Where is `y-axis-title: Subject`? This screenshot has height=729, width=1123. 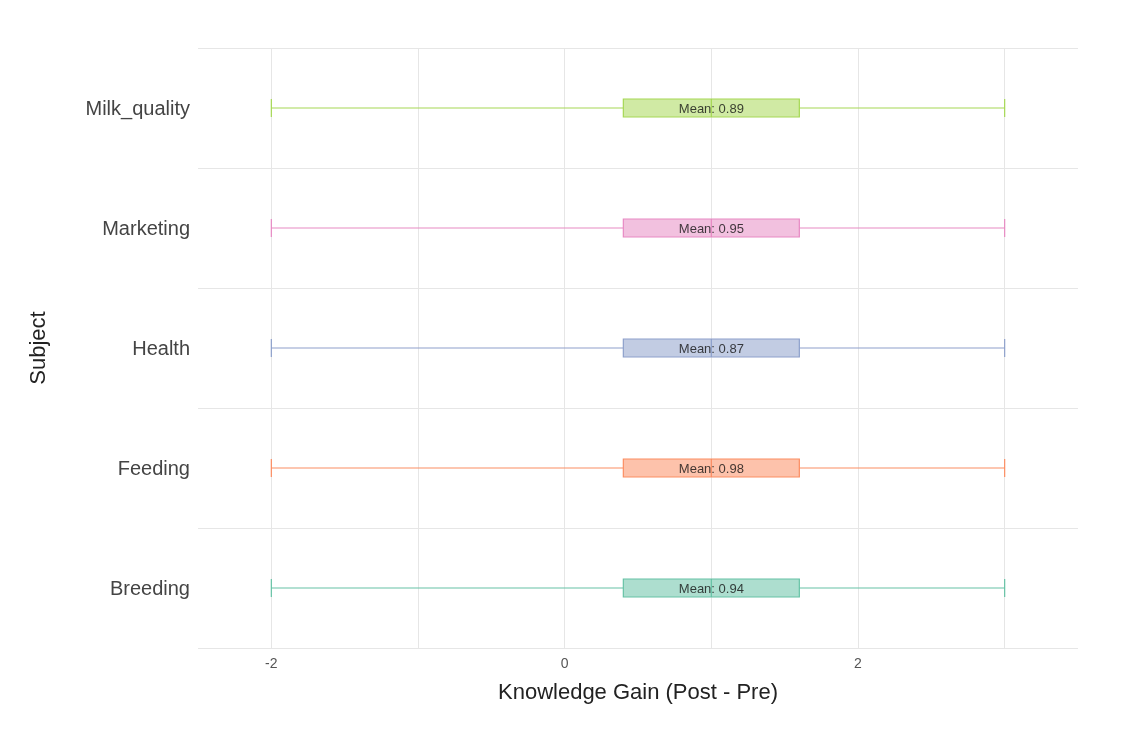
y-axis-title: Subject is located at coordinates (37, 348).